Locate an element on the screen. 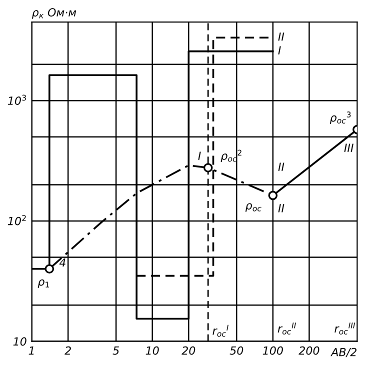 This screenshot has height=367, width=374. y-axis-title: ρ$_{к}$ Ом·м is located at coordinates (54, 13).